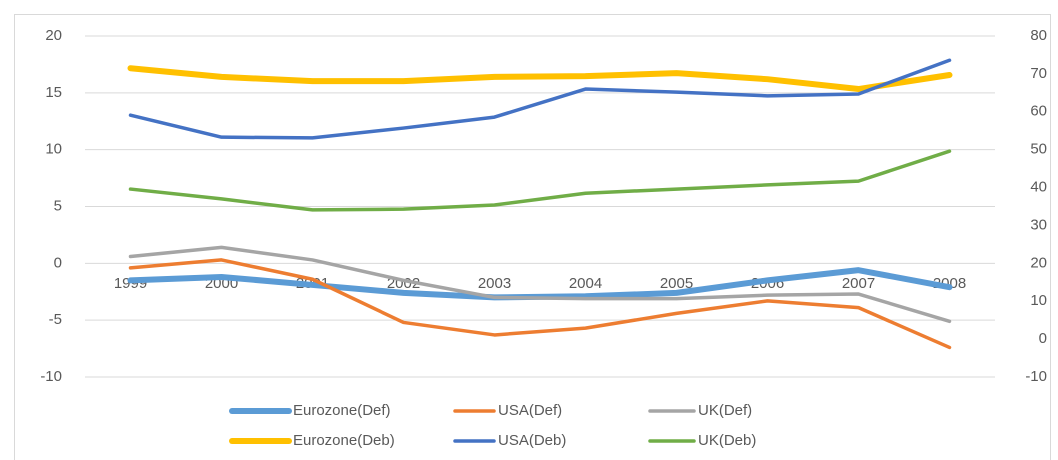 The image size is (1058, 460). What do you see at coordinates (58, 205) in the screenshot?
I see `y-tick-label: 5` at bounding box center [58, 205].